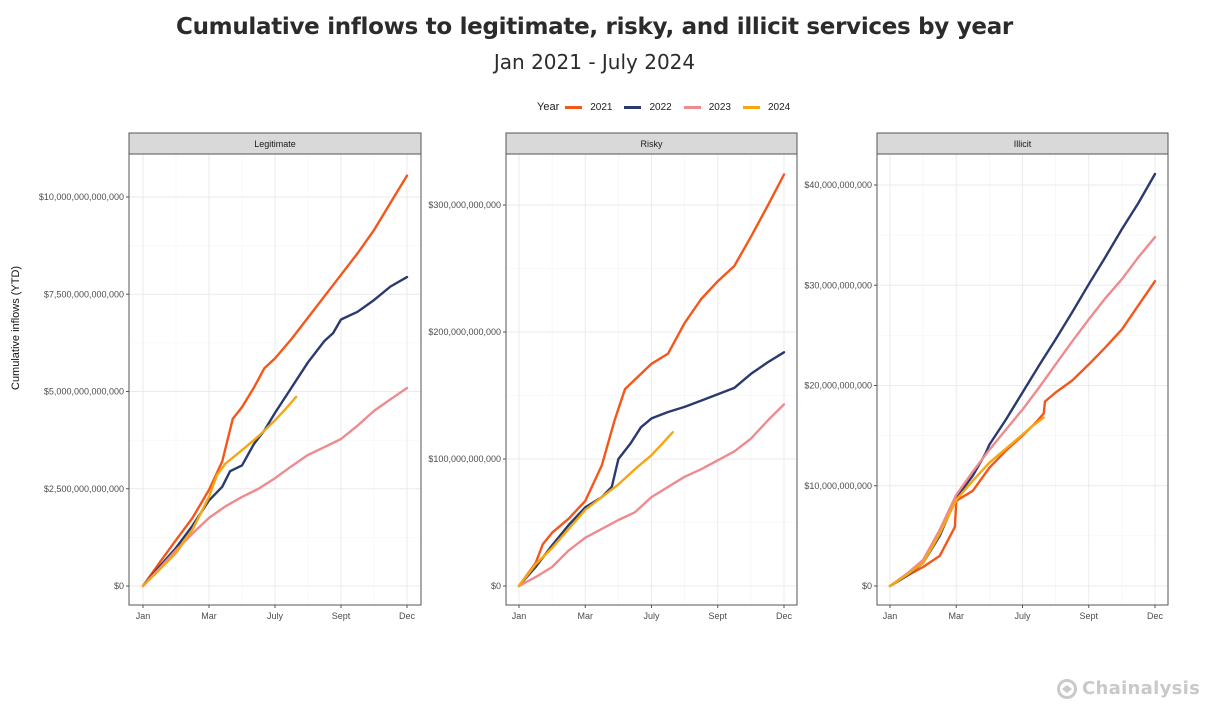 This screenshot has width=1215, height=710. Describe the element at coordinates (464, 205) in the screenshot. I see `y-tick-label: $300,000,000,000` at that location.